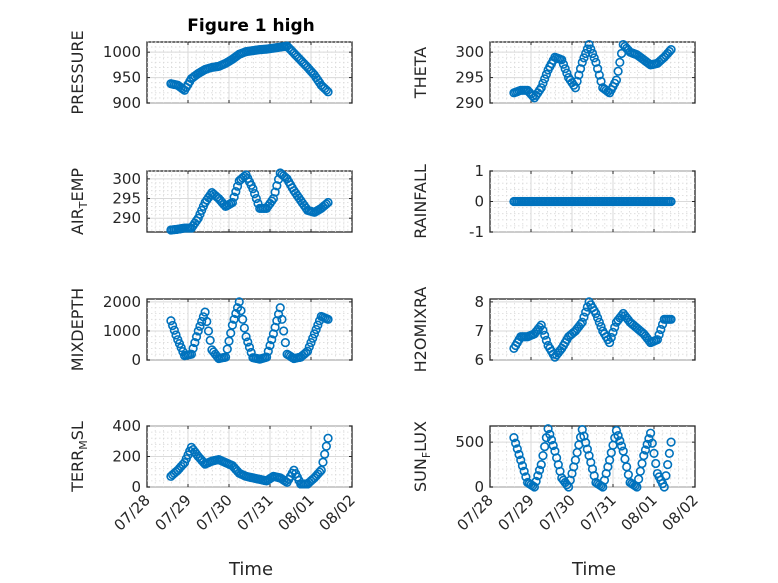  What do you see at coordinates (598, 512) in the screenshot?
I see `sun-flux-x-tick-label: 07/31` at bounding box center [598, 512].